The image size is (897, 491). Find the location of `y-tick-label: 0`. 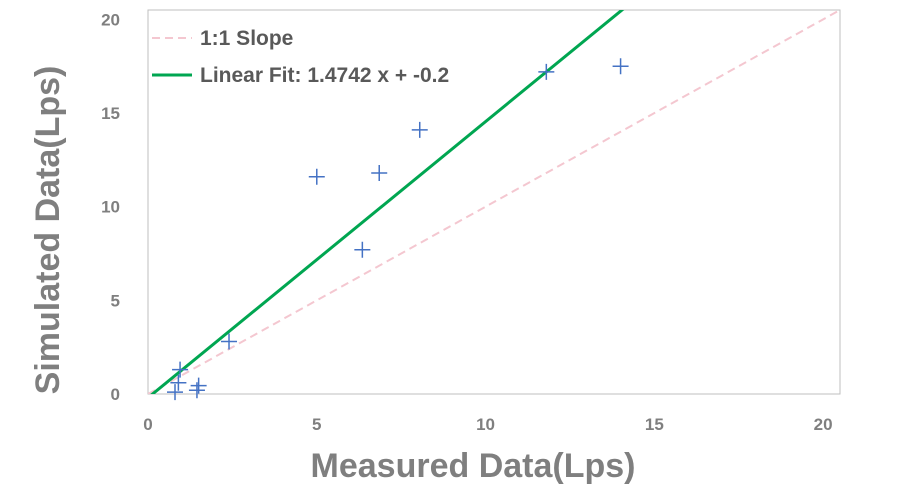

y-tick-label: 0 is located at coordinates (115, 394).